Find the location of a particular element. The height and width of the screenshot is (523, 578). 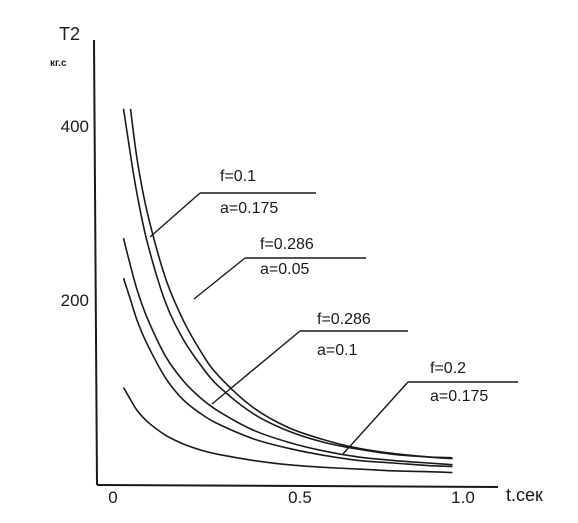

annotation: f=0.286 a=0.05 is located at coordinates (279, 268).